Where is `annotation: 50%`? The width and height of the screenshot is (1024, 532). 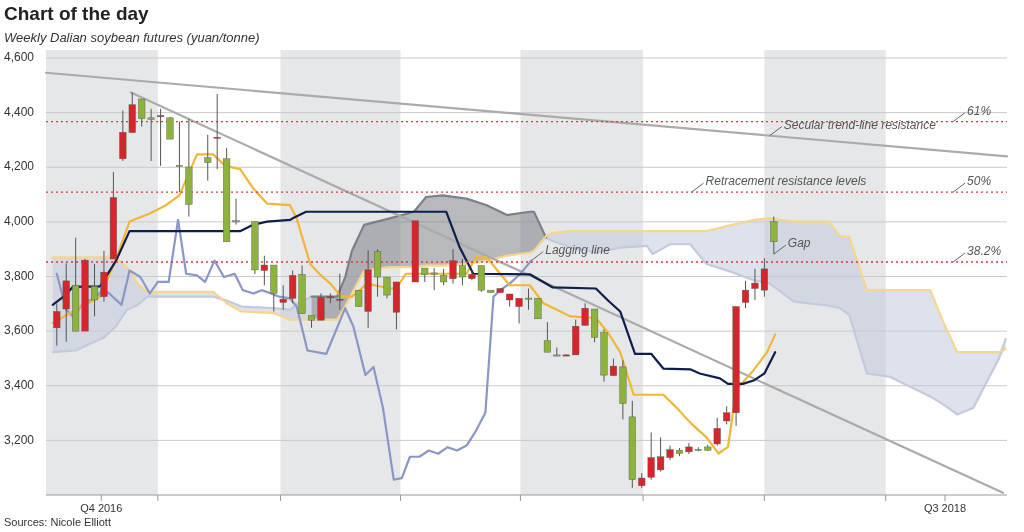 annotation: 50% is located at coordinates (979, 181).